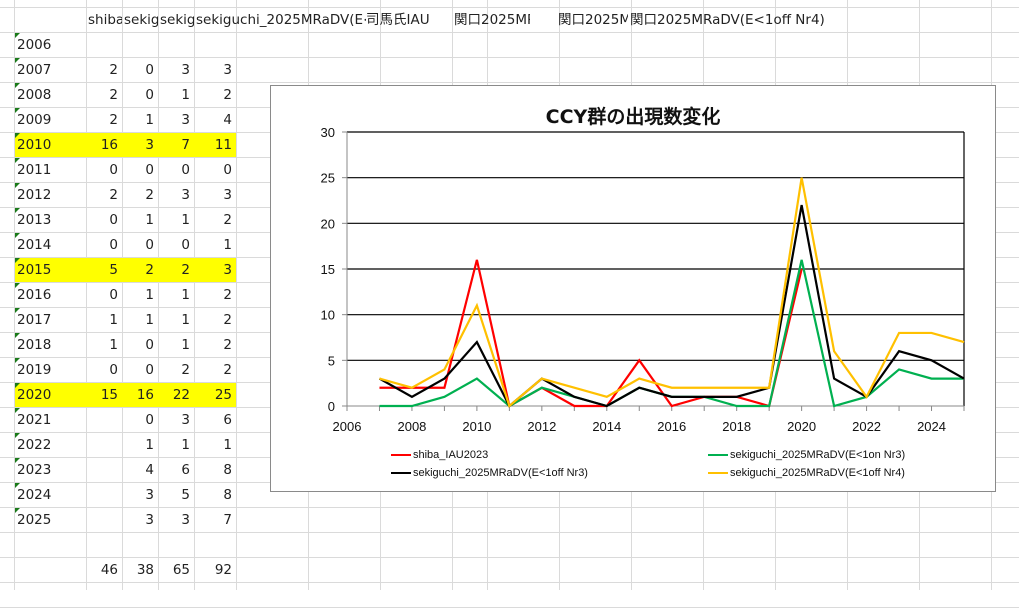 The image size is (1019, 608). Describe the element at coordinates (34, 70) in the screenshot. I see `year-cell: 2007` at that location.